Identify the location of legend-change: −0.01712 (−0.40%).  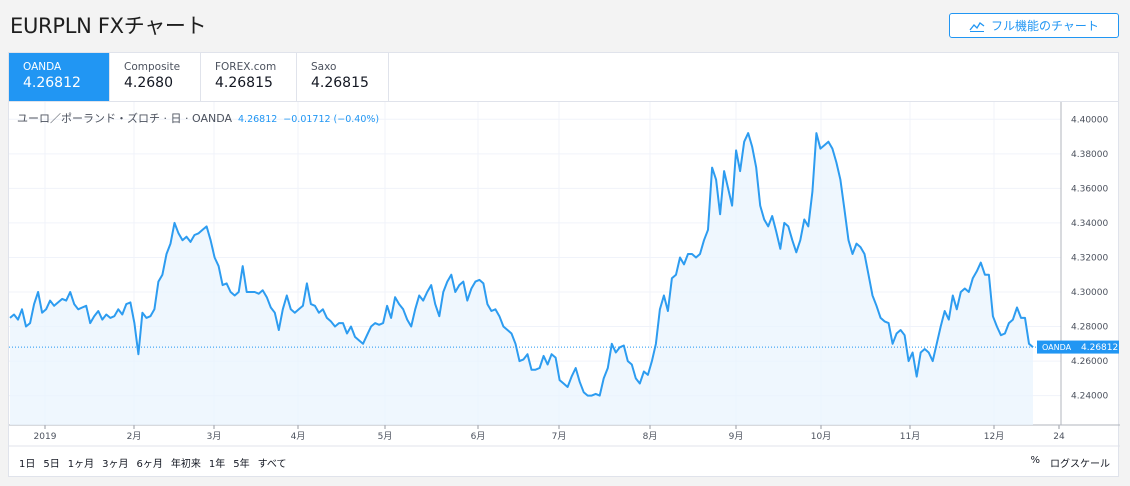
(331, 119).